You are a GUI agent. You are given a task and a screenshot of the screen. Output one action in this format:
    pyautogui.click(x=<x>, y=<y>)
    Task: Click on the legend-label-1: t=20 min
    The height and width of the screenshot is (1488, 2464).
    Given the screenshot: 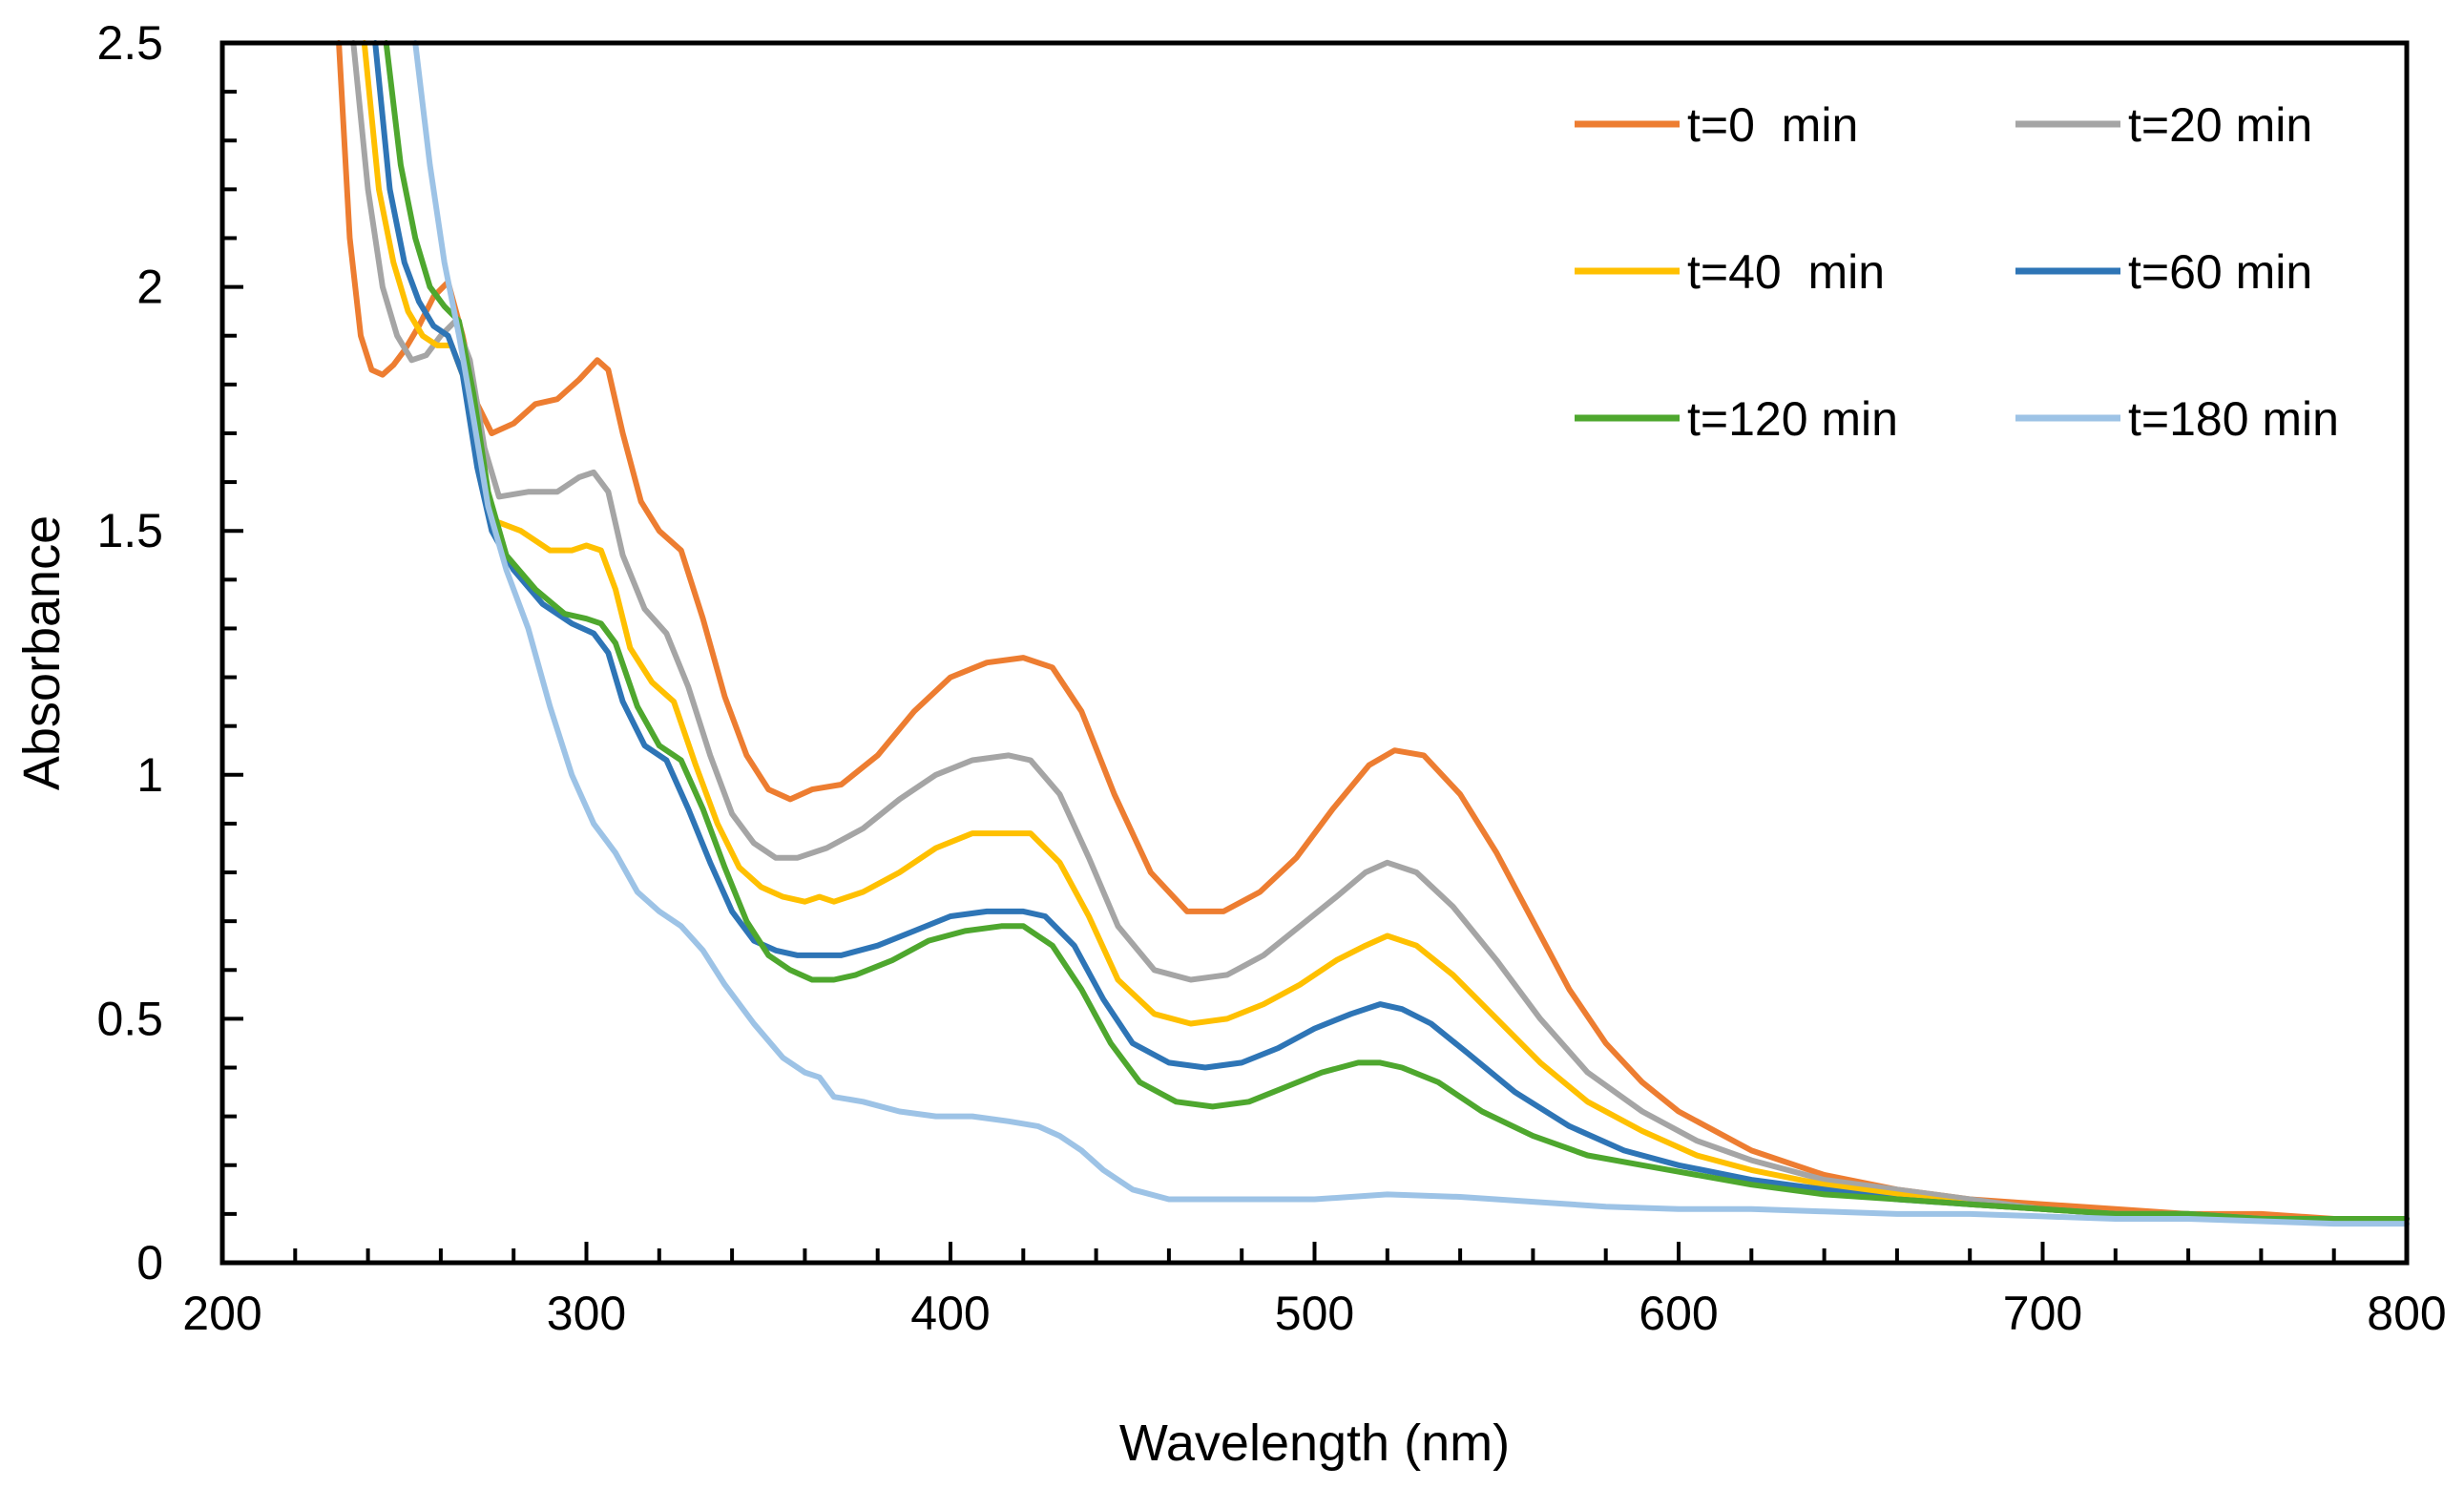 What is the action you would take?
    pyautogui.click(x=2220, y=125)
    